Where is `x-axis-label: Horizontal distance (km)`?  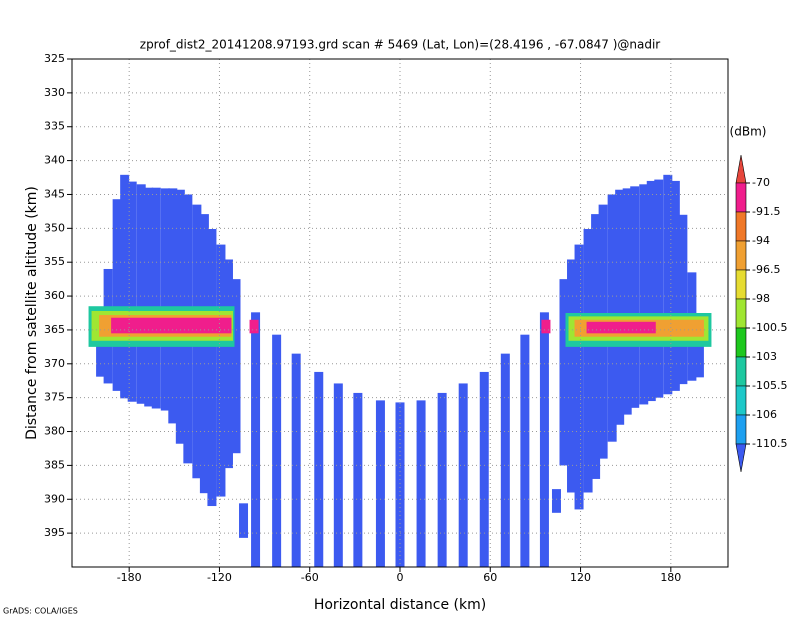 x-axis-label: Horizontal distance (km) is located at coordinates (400, 605).